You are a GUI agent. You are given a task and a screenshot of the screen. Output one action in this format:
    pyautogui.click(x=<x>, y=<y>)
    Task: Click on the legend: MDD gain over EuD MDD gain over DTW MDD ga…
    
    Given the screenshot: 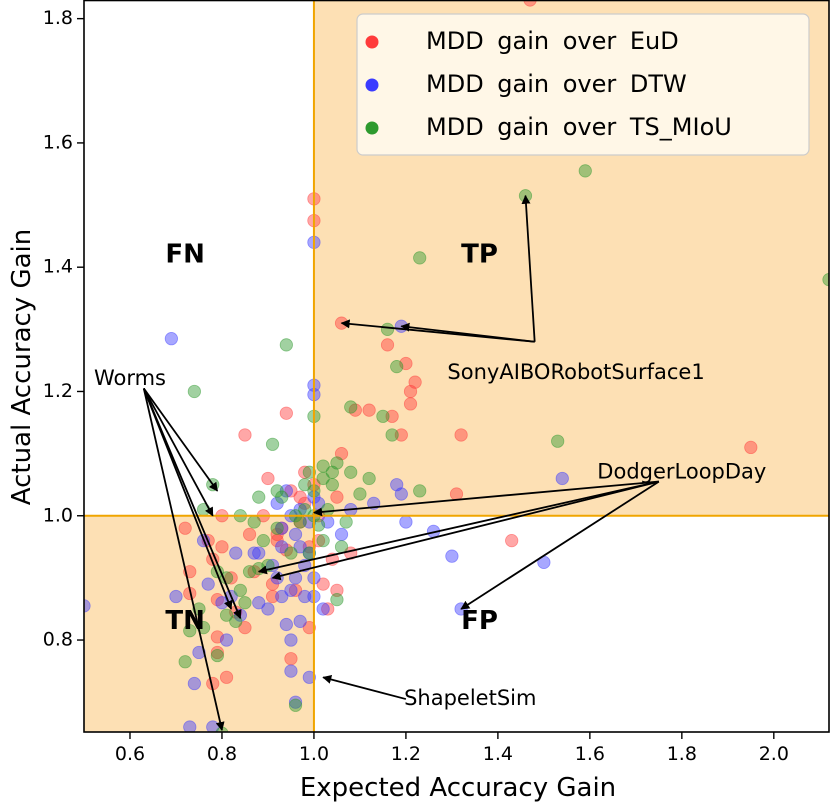 What is the action you would take?
    pyautogui.click(x=583, y=84)
    